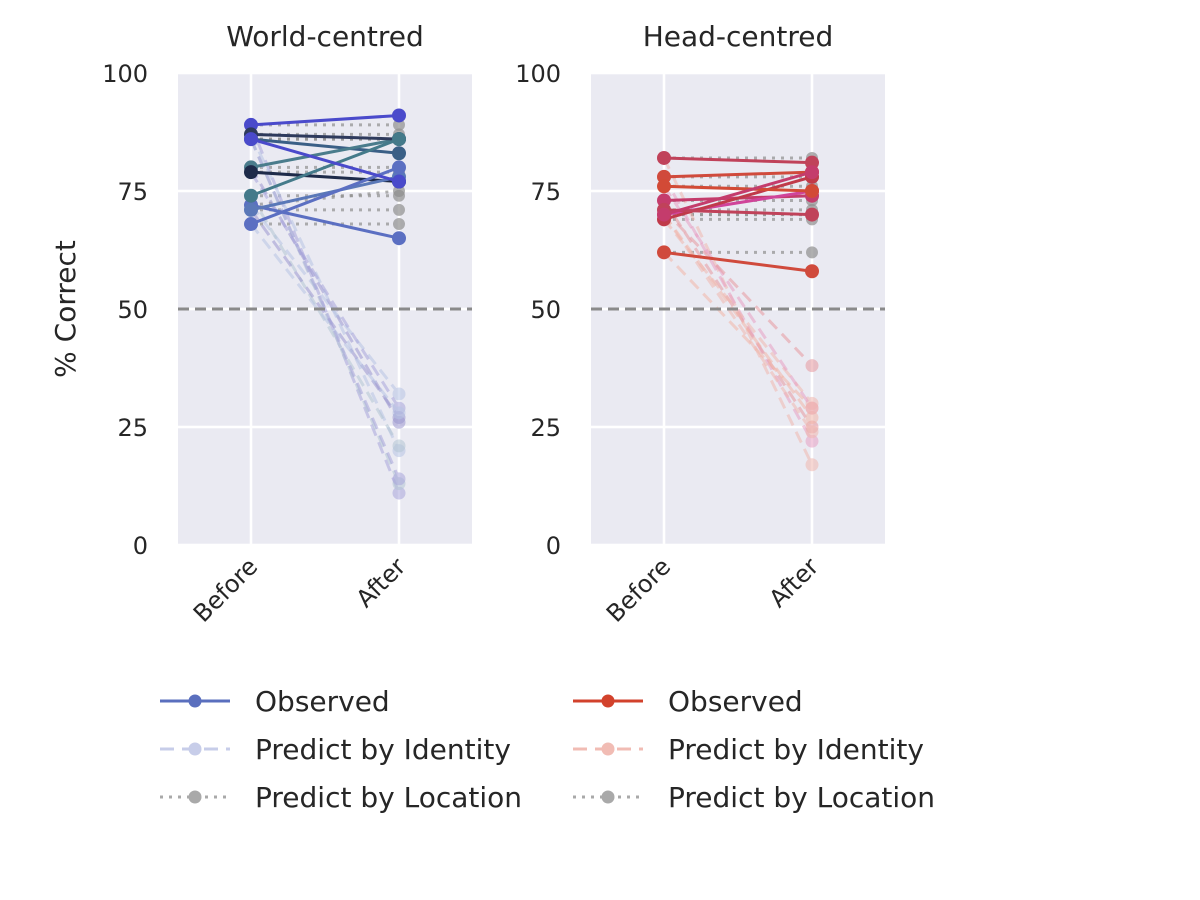 Image resolution: width=1200 pixels, height=900 pixels. What do you see at coordinates (325, 36) in the screenshot?
I see `panel-title: World-centred` at bounding box center [325, 36].